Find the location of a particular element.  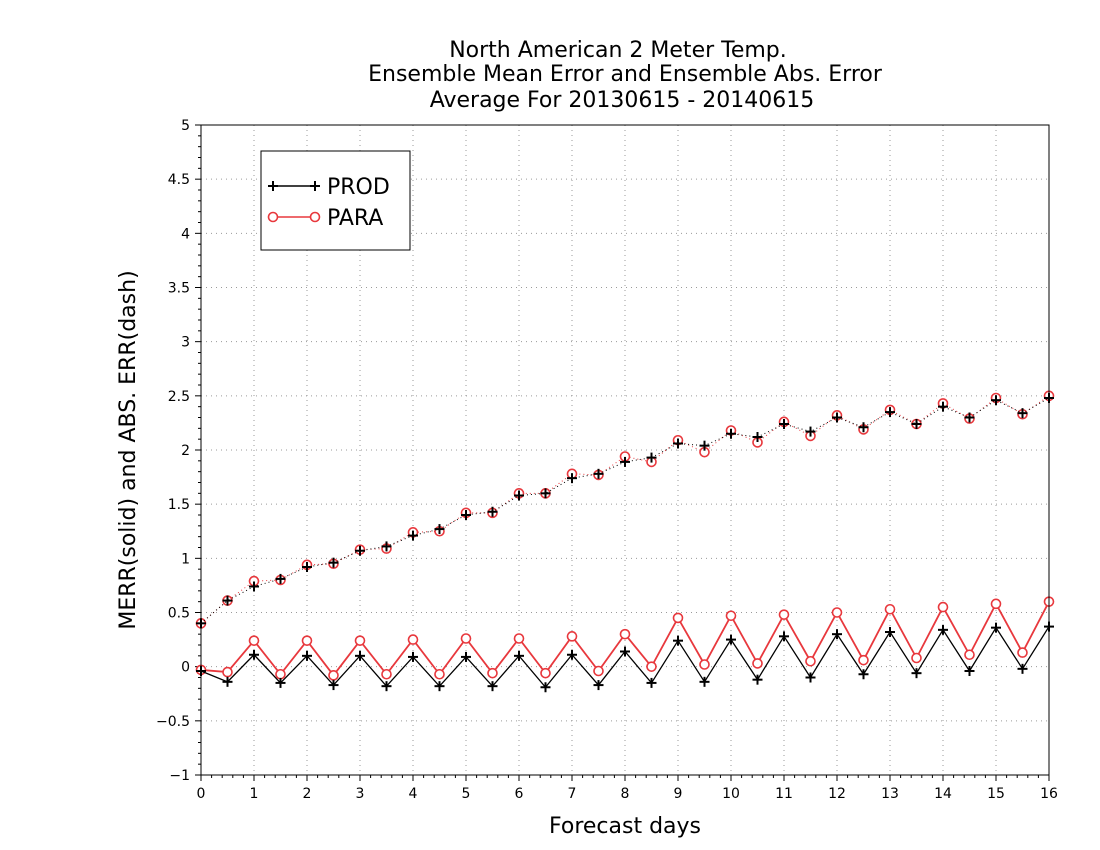

x-tick-label: 11 is located at coordinates (784, 794).